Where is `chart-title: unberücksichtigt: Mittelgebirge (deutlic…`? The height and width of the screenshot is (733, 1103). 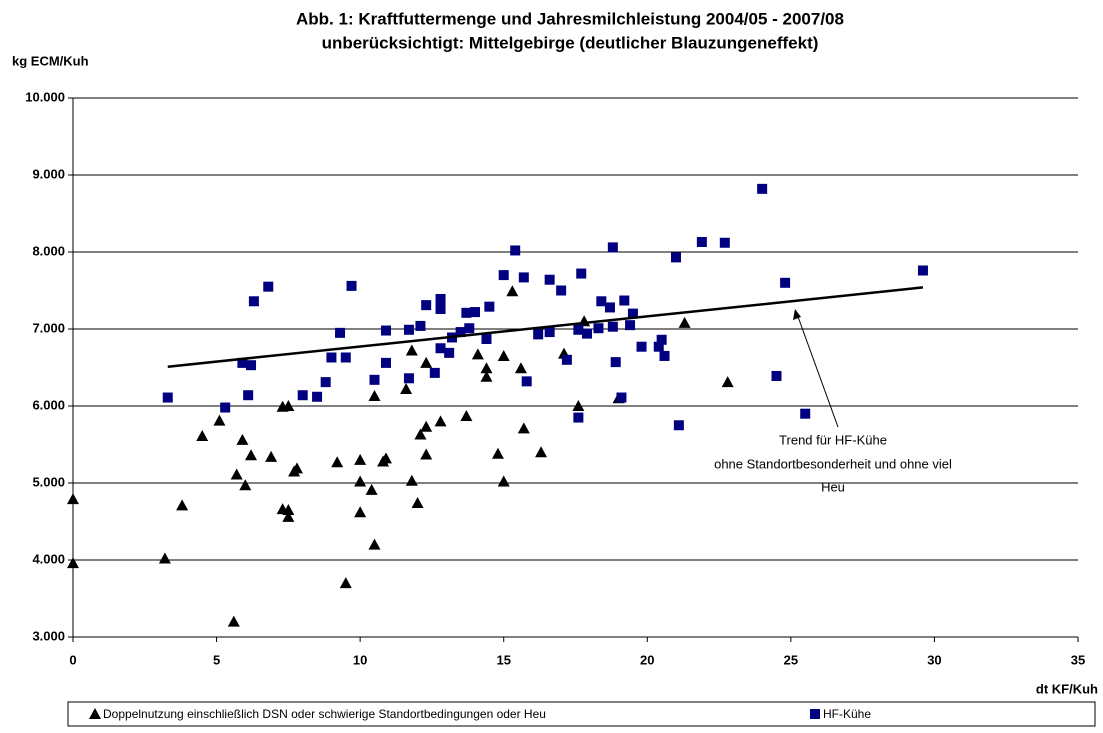
chart-title: unberücksichtigt: Mittelgebirge (deutlic… is located at coordinates (570, 42).